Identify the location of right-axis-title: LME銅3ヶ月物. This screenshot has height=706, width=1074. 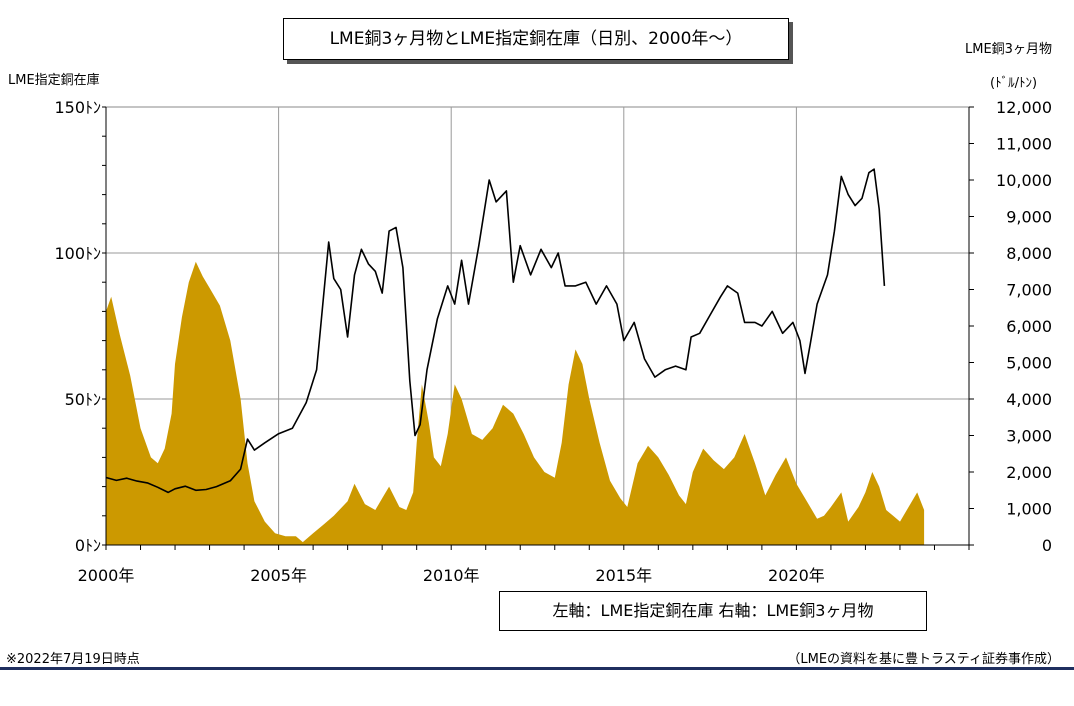
(1008, 49).